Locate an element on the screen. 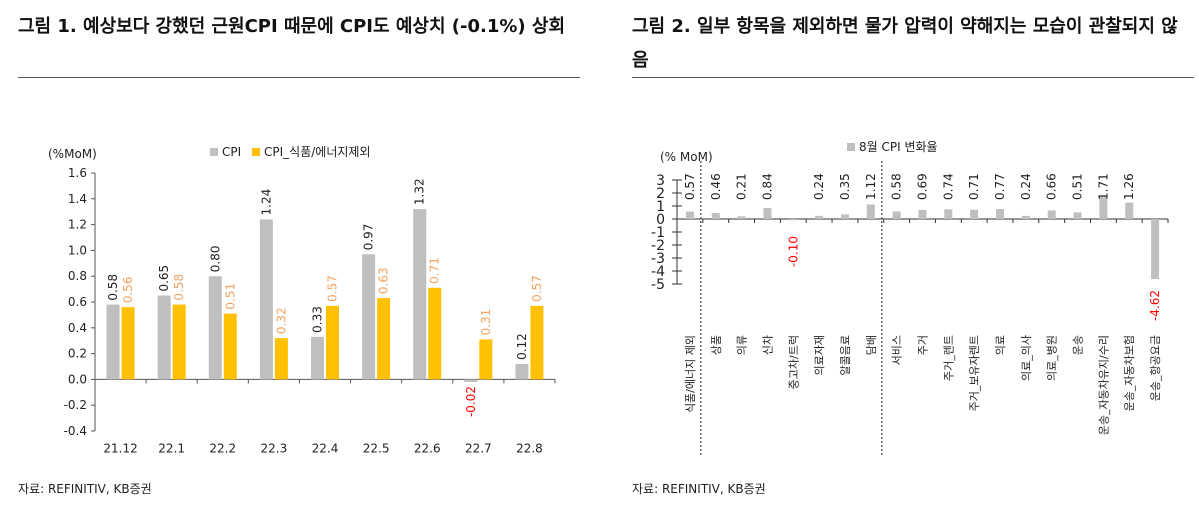  right-data-label: 0.74 is located at coordinates (948, 186).